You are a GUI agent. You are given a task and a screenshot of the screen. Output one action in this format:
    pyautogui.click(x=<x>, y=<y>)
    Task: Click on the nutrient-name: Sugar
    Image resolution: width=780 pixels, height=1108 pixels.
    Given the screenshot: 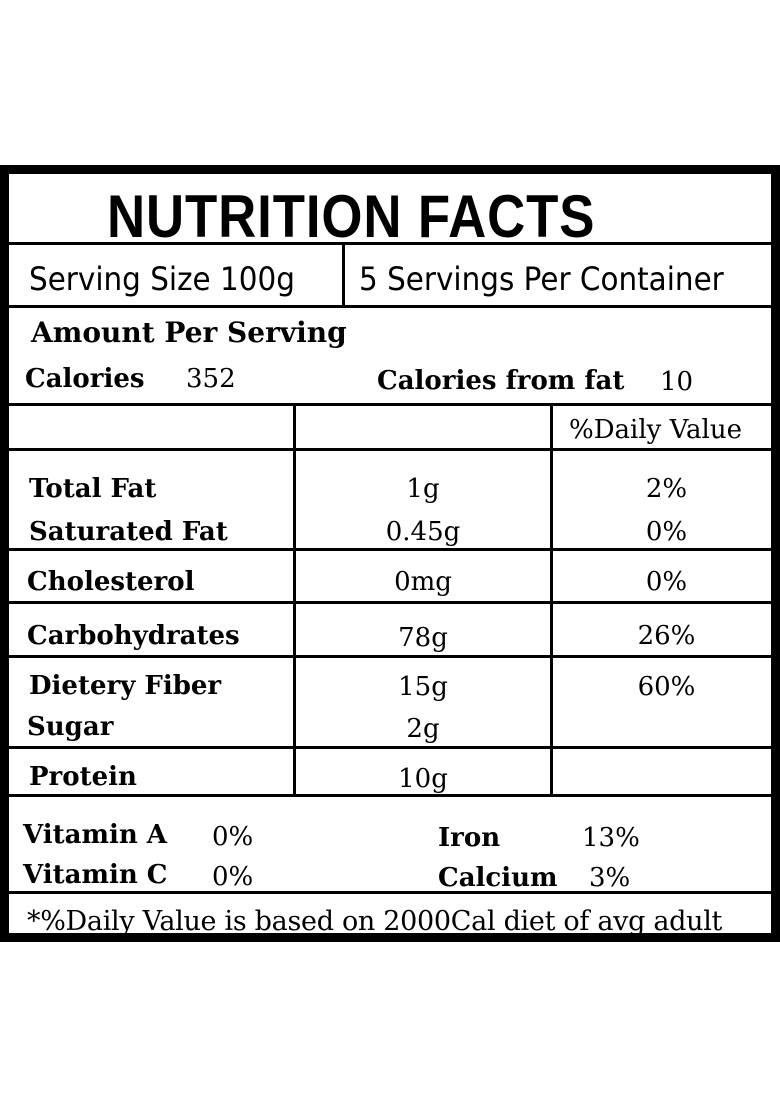 What is the action you would take?
    pyautogui.click(x=70, y=727)
    